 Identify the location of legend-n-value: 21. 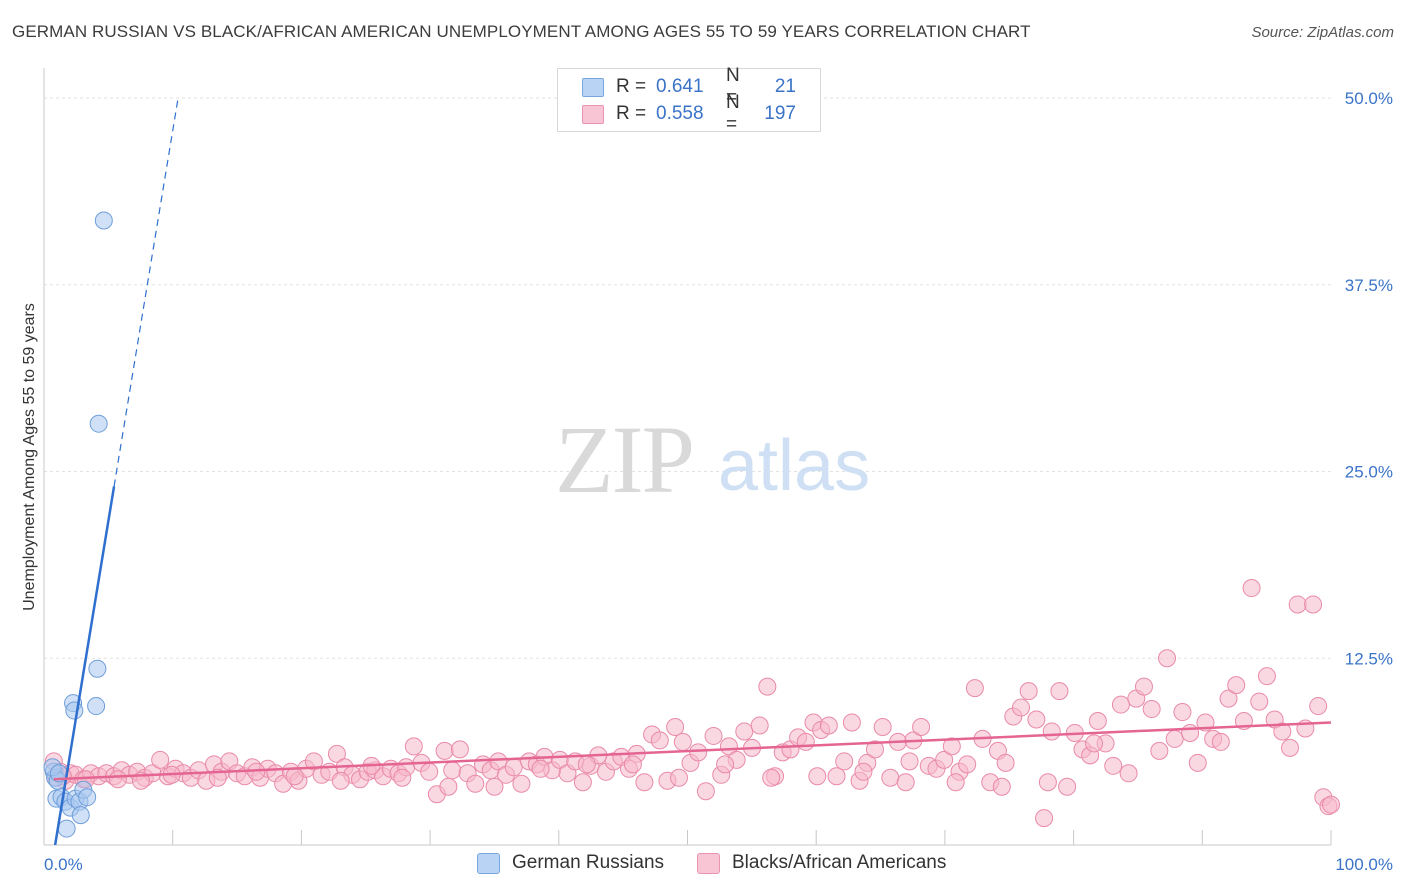
(785, 86).